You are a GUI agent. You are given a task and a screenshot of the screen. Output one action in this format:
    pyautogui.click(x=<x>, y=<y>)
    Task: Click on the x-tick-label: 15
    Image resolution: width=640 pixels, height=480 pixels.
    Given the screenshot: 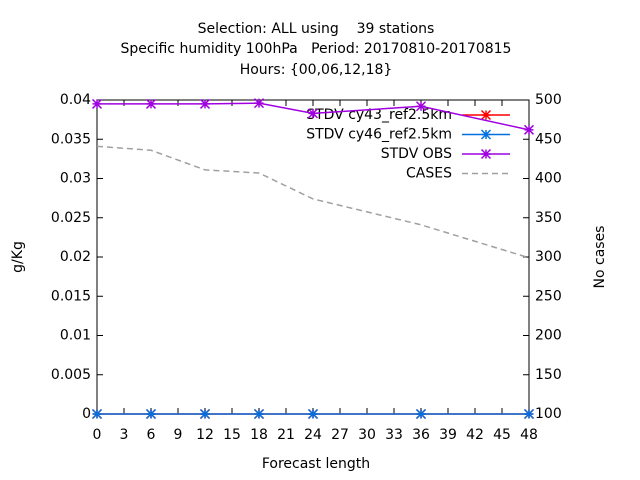 What is the action you would take?
    pyautogui.click(x=232, y=435)
    